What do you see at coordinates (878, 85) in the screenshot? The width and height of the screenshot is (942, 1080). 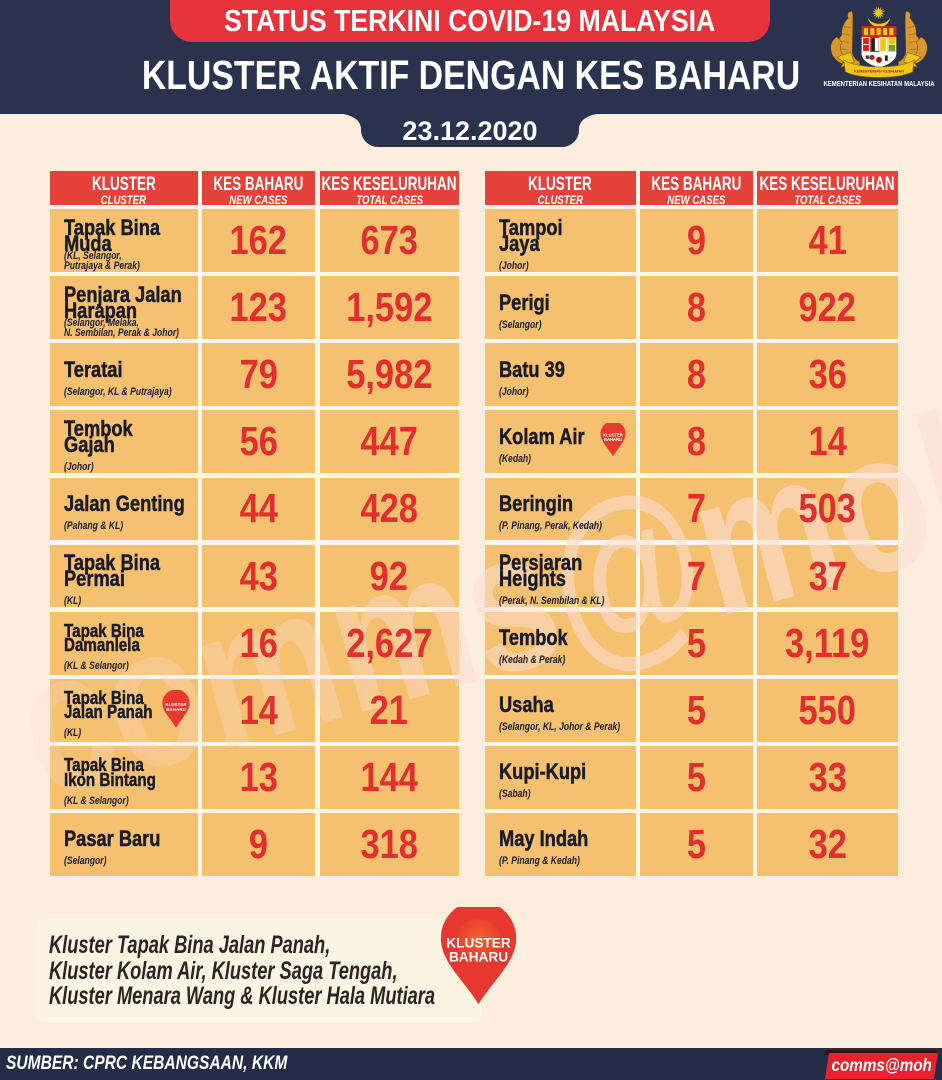 I see `svg-text: KEMENTERIAN KESIHATAN MALAYSIA` at bounding box center [878, 85].